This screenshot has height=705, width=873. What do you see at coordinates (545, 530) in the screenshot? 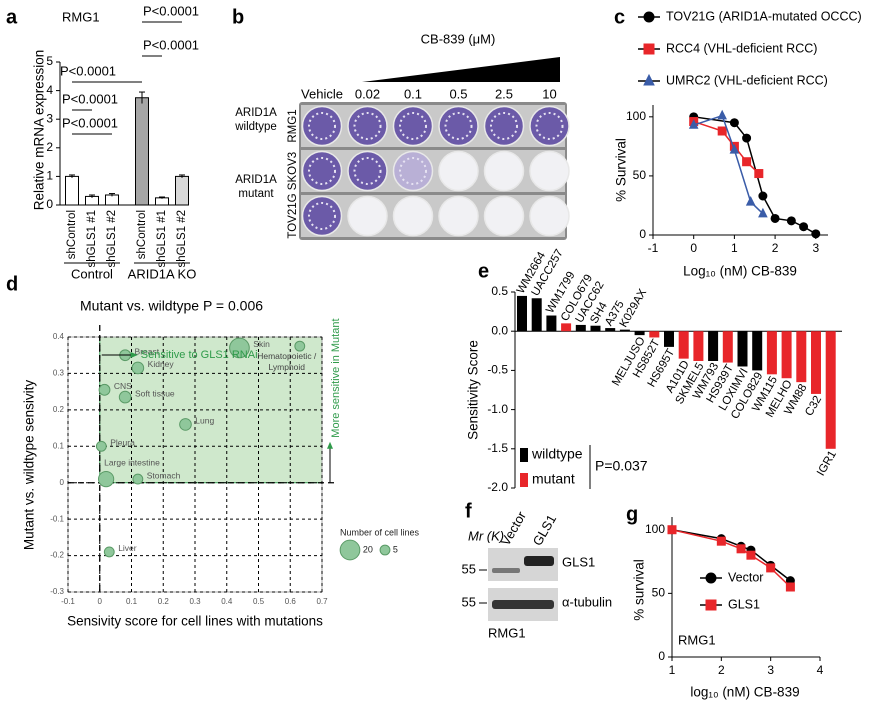
I see `lane-label: GLS1` at bounding box center [545, 530].